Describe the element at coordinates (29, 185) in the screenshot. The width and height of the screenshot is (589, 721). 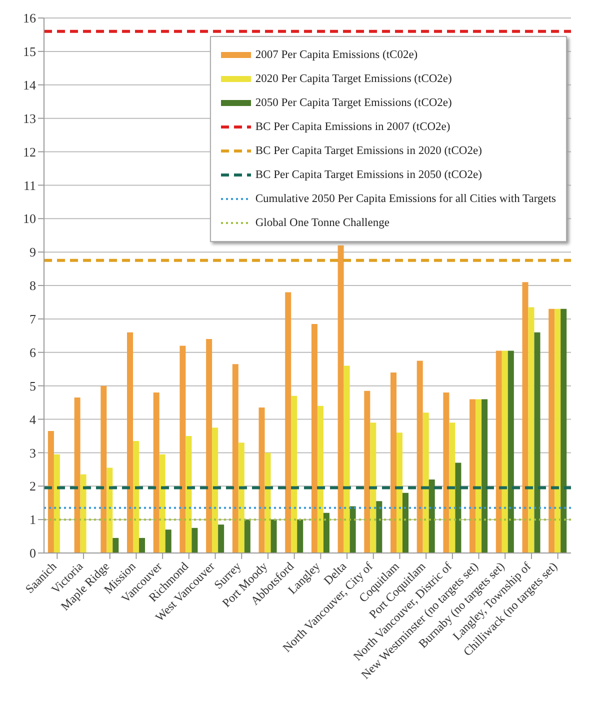
I see `y-tick-label: 11` at that location.